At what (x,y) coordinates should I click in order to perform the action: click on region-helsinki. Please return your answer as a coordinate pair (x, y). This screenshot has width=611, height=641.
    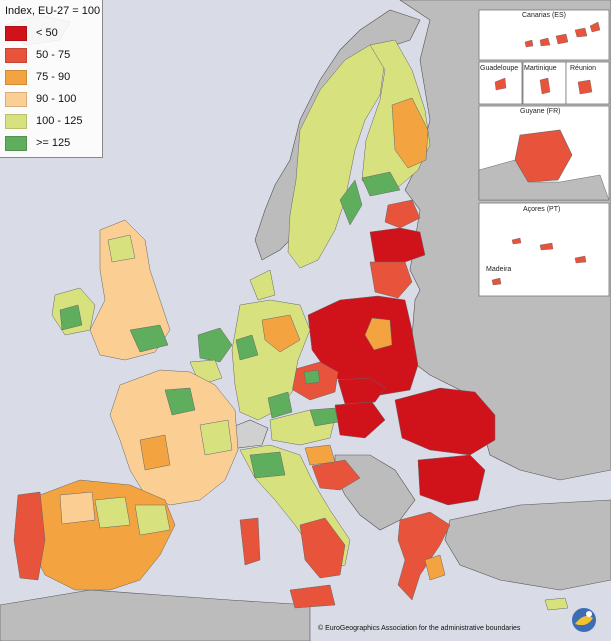
    Looking at the image, I should click on (381, 184).